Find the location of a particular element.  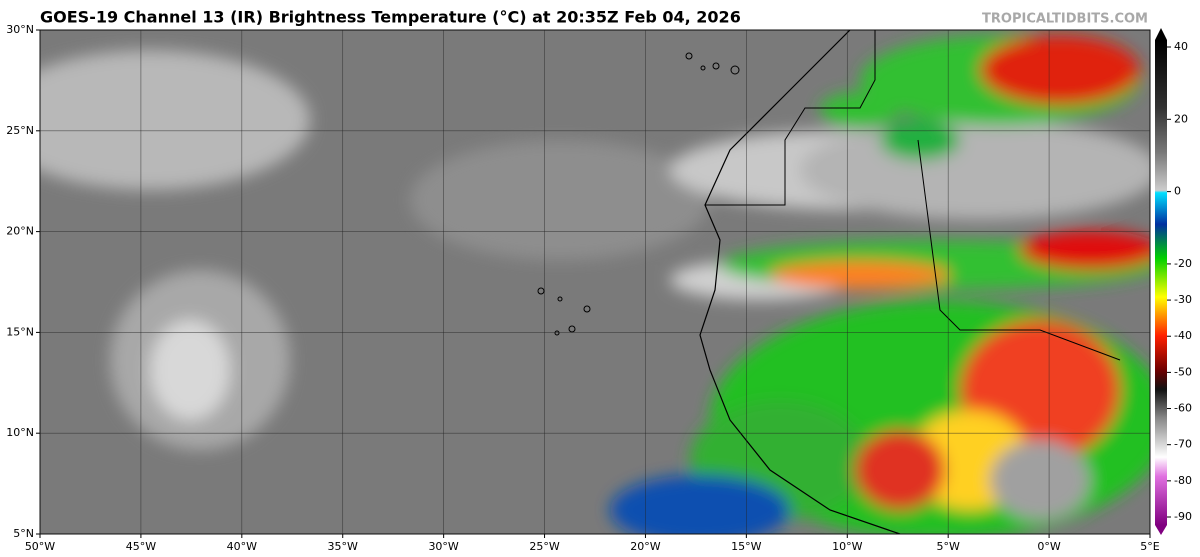

colorbar-tick-label: -20 is located at coordinates (1183, 263).